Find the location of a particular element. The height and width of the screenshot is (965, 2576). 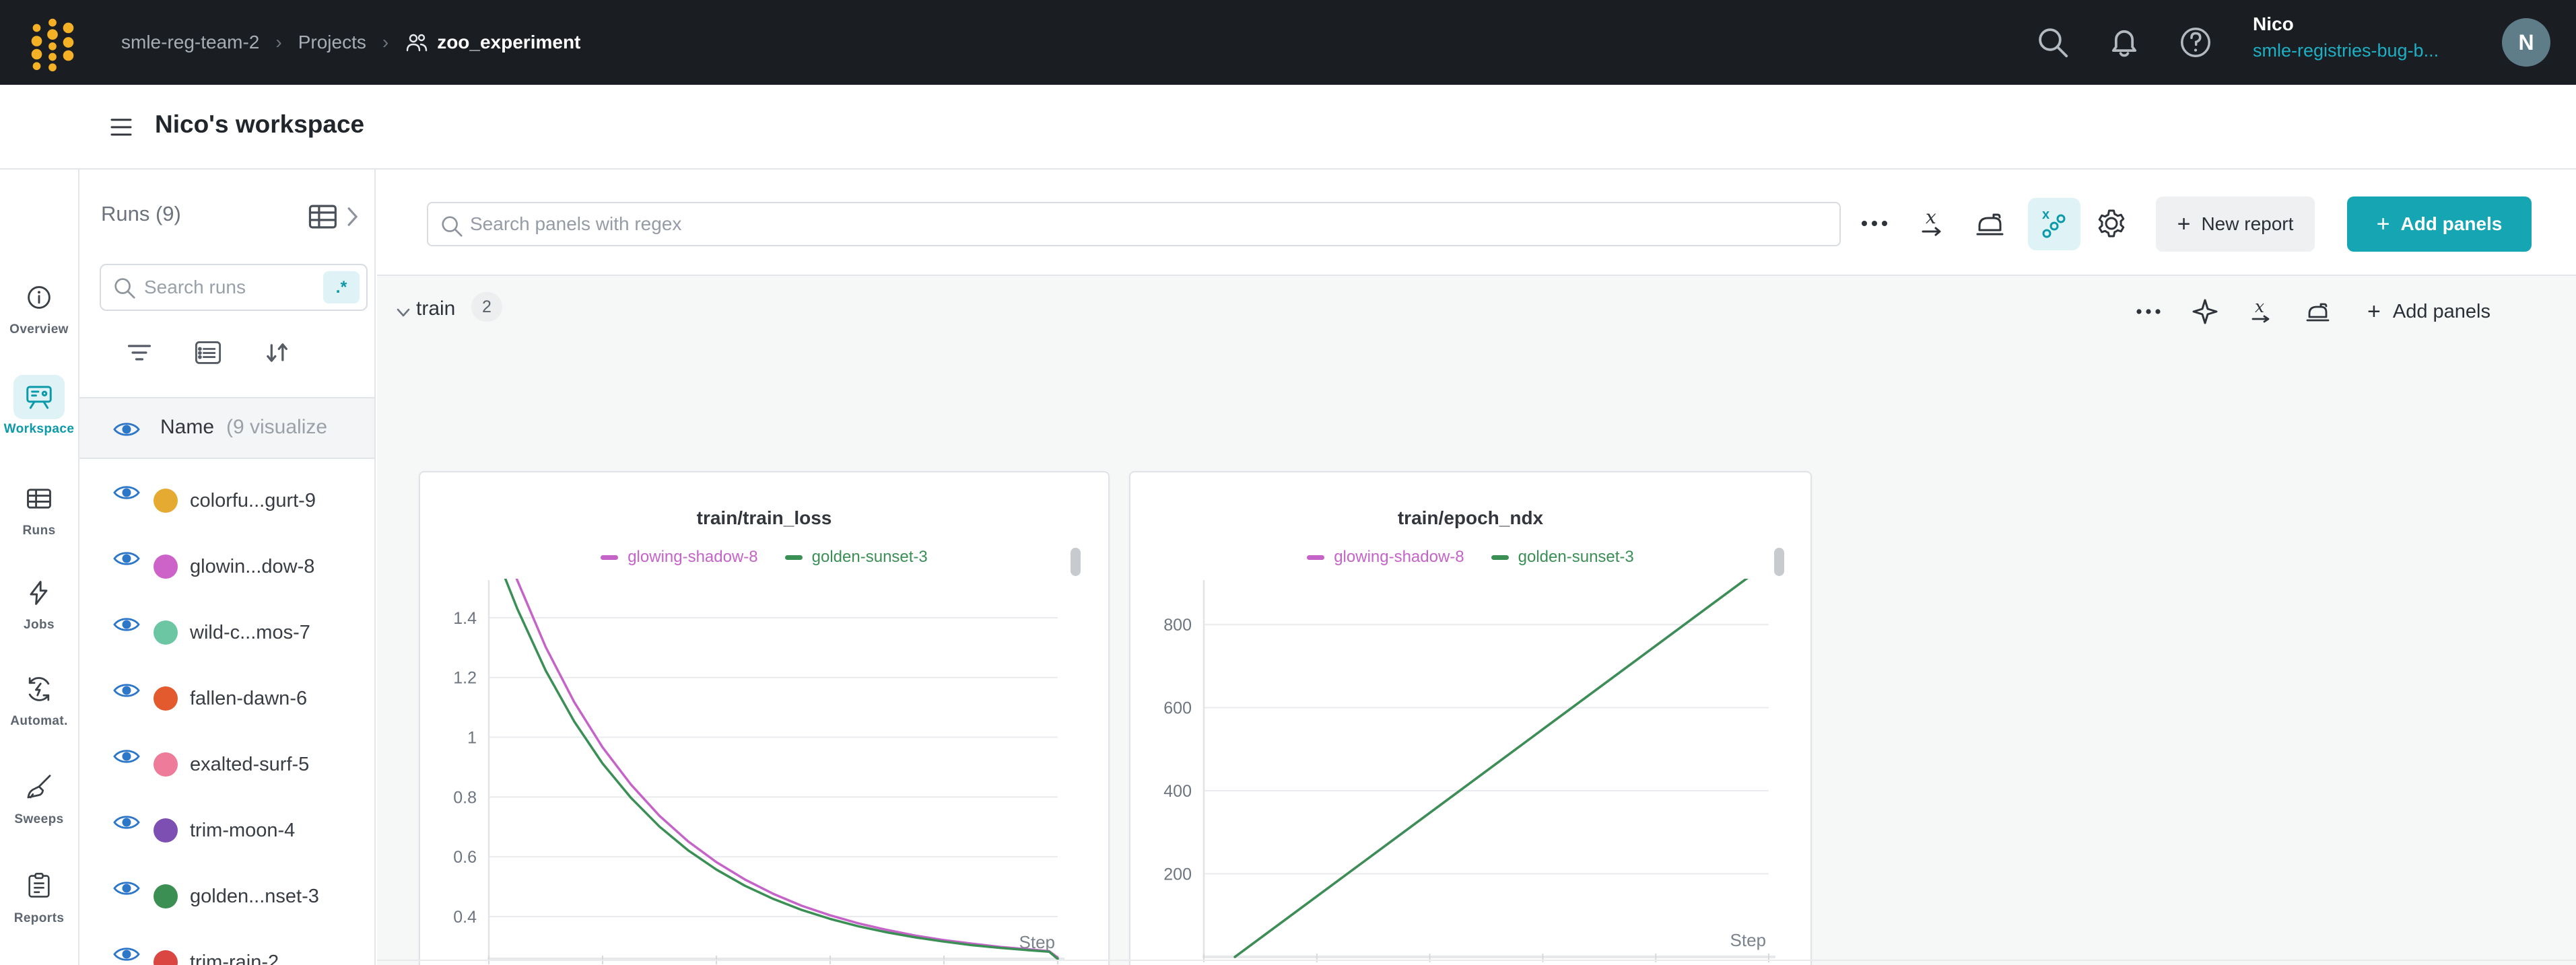

broom-icon is located at coordinates (39, 787).